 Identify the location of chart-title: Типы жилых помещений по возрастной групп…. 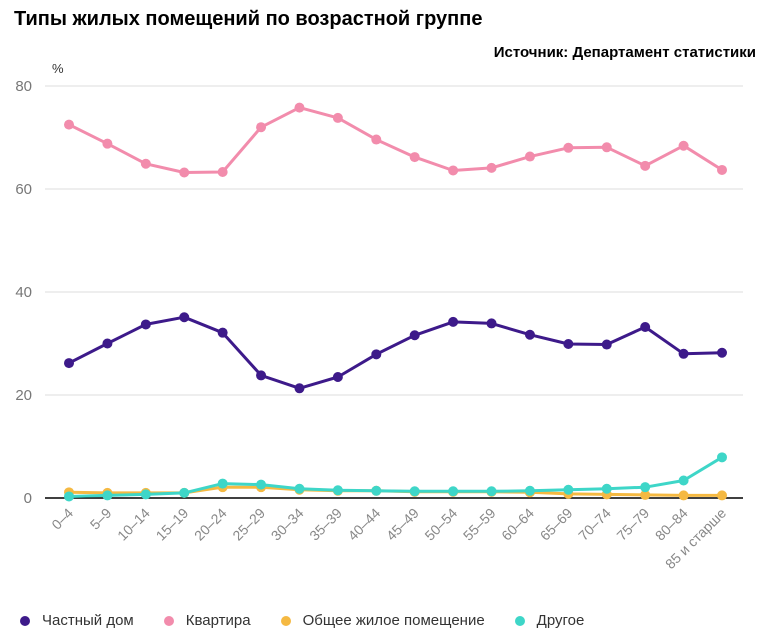
(248, 19).